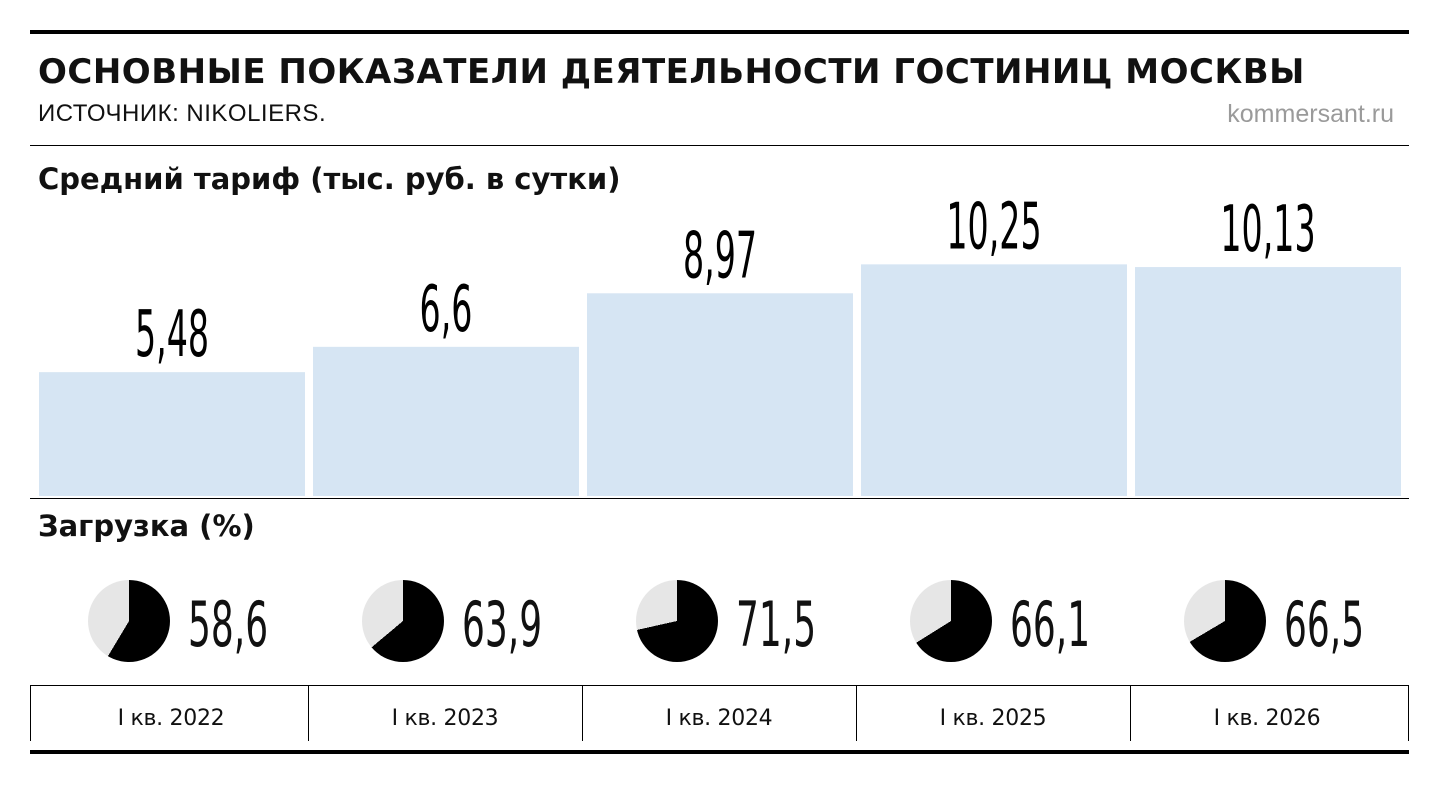 The width and height of the screenshot is (1440, 786). Describe the element at coordinates (182, 113) in the screenshot. I see `source-note: ИСТОЧНИК: NIKOLIERS.` at that location.